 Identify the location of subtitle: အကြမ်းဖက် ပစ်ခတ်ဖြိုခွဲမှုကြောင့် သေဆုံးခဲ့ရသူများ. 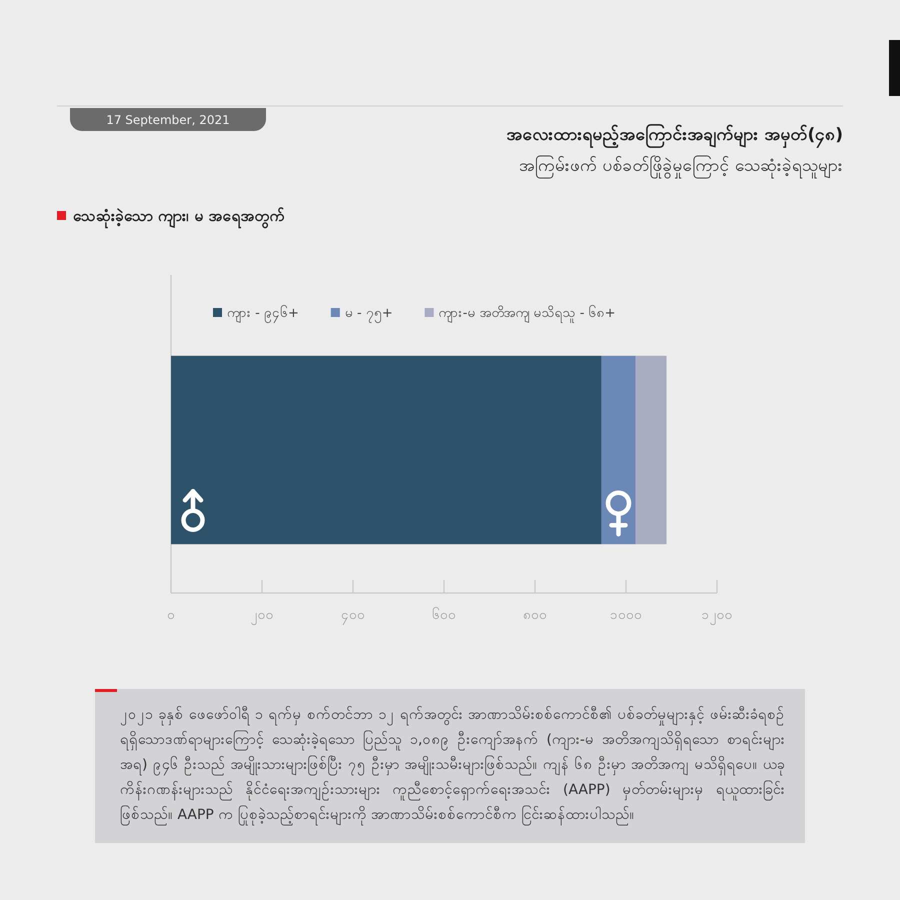
(681, 166).